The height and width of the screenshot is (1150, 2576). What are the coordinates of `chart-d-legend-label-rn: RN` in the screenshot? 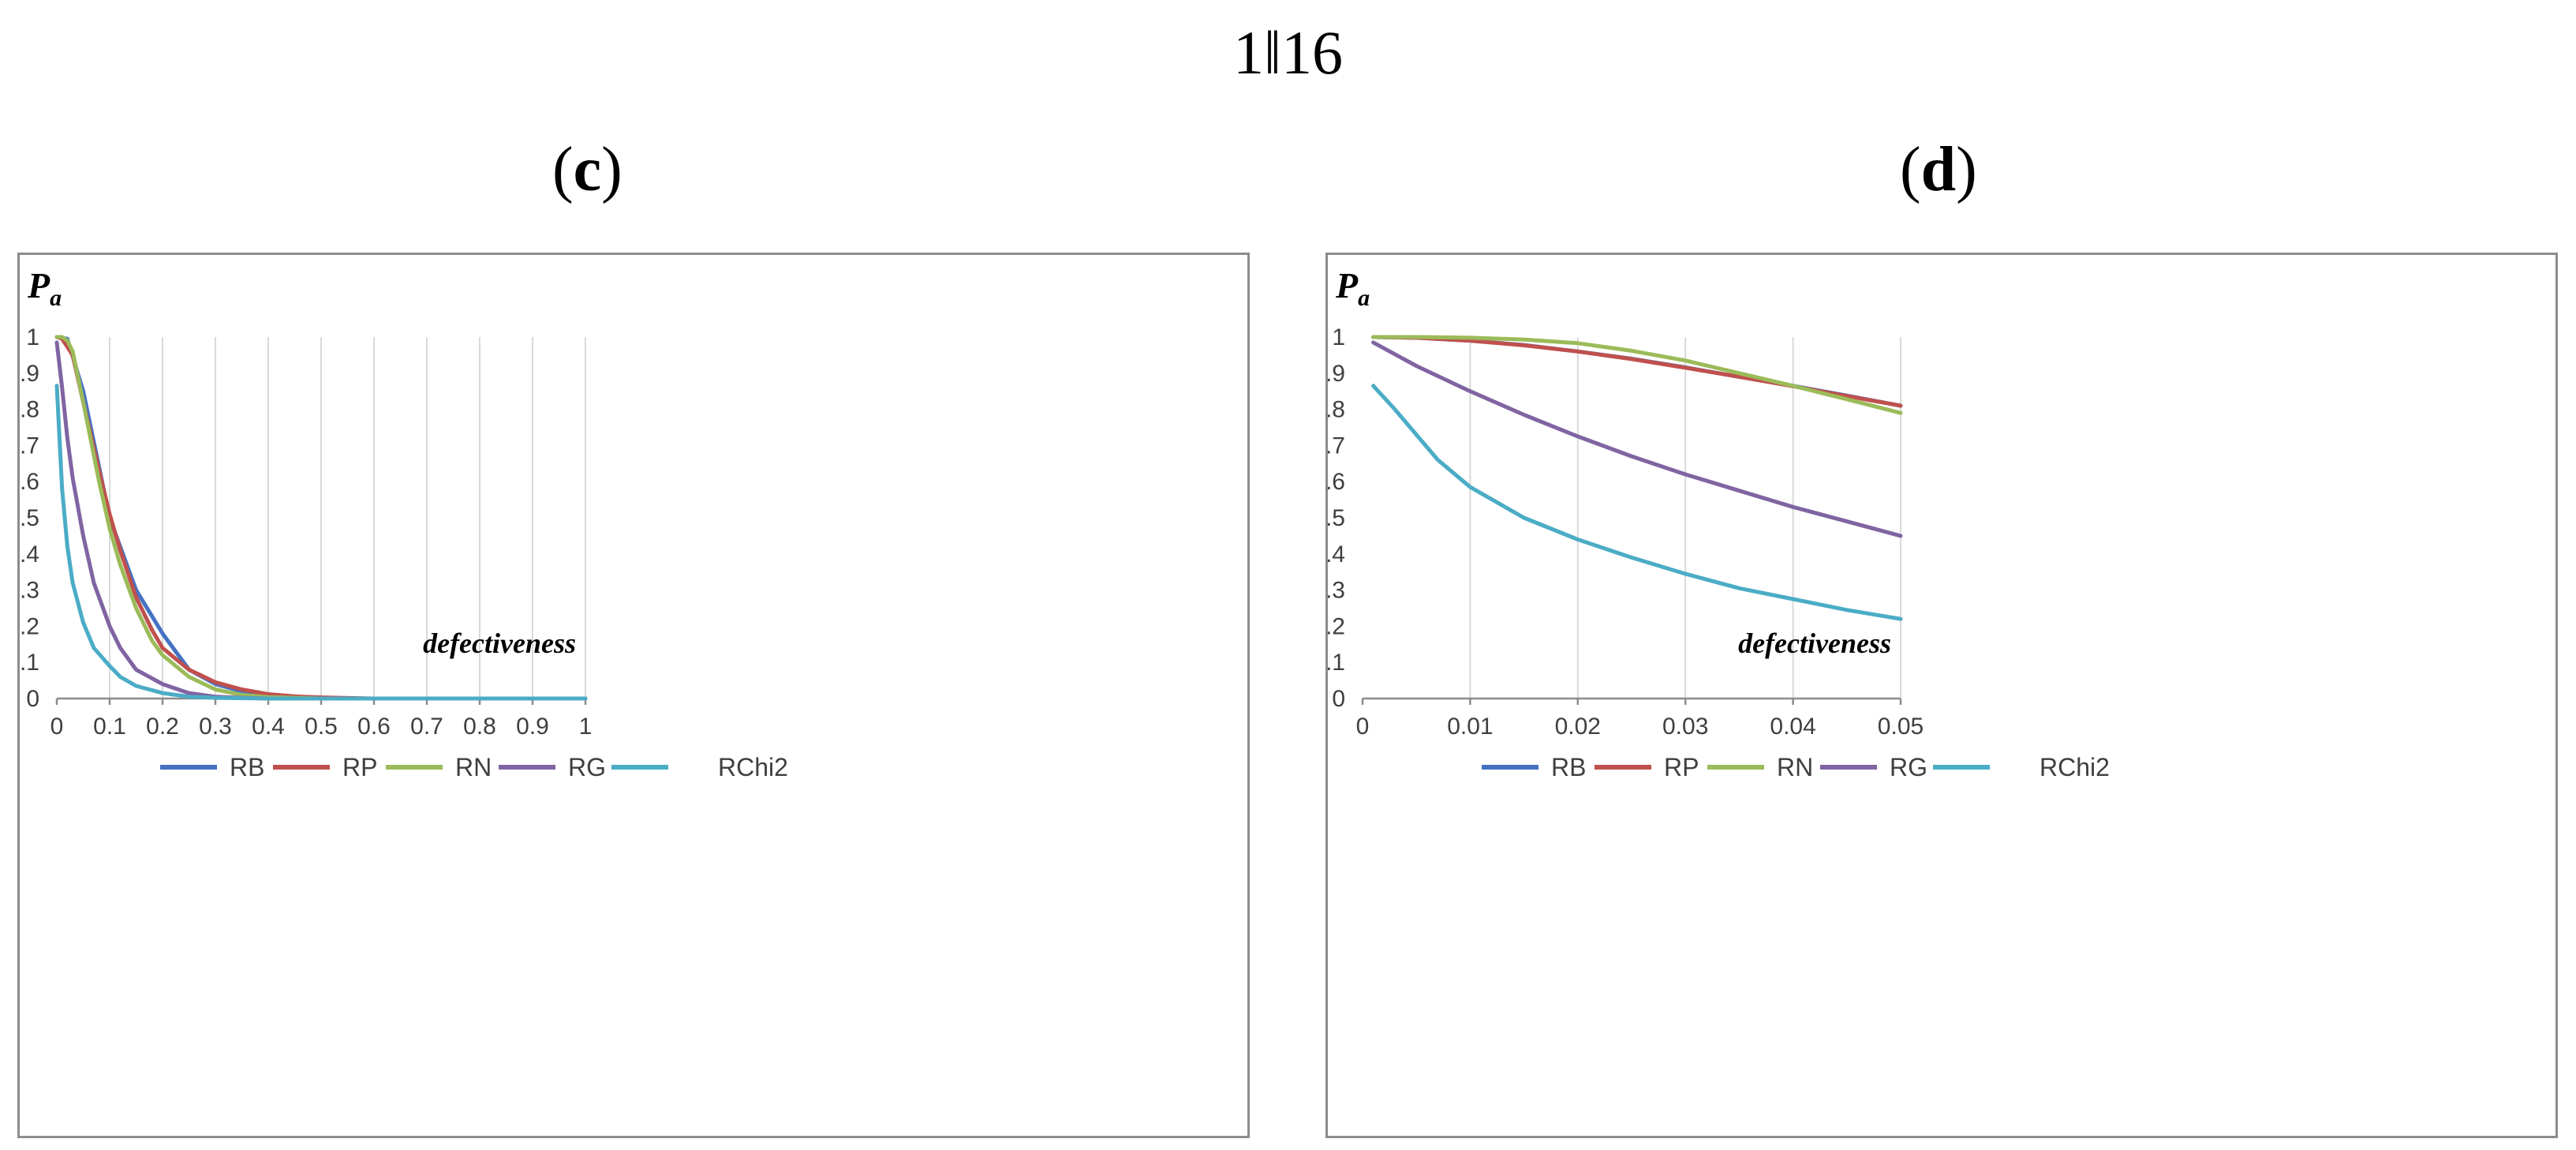 It's located at (1795, 767).